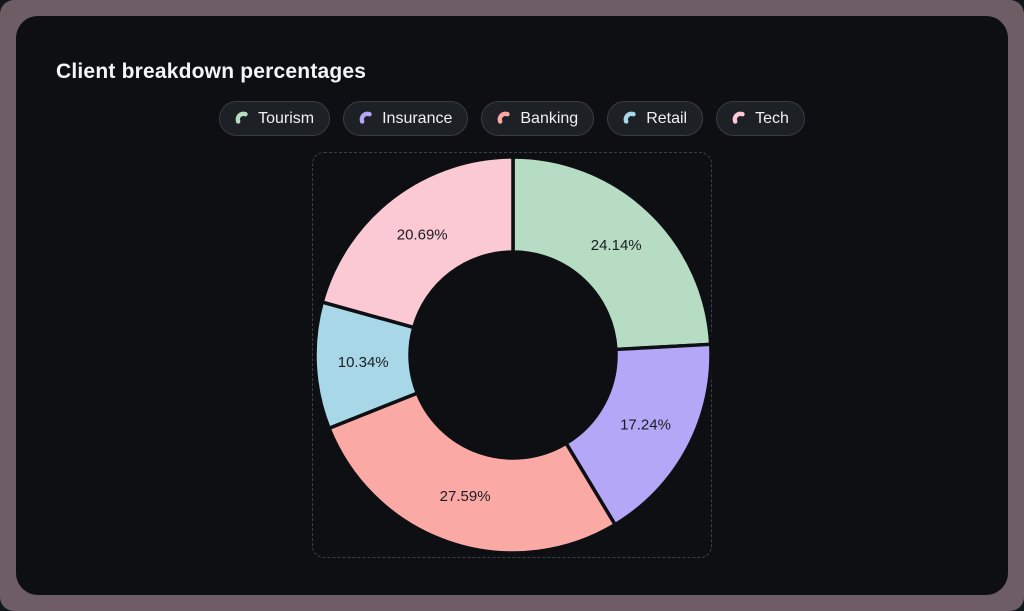  Describe the element at coordinates (417, 118) in the screenshot. I see `legend-label: Insurance` at that location.